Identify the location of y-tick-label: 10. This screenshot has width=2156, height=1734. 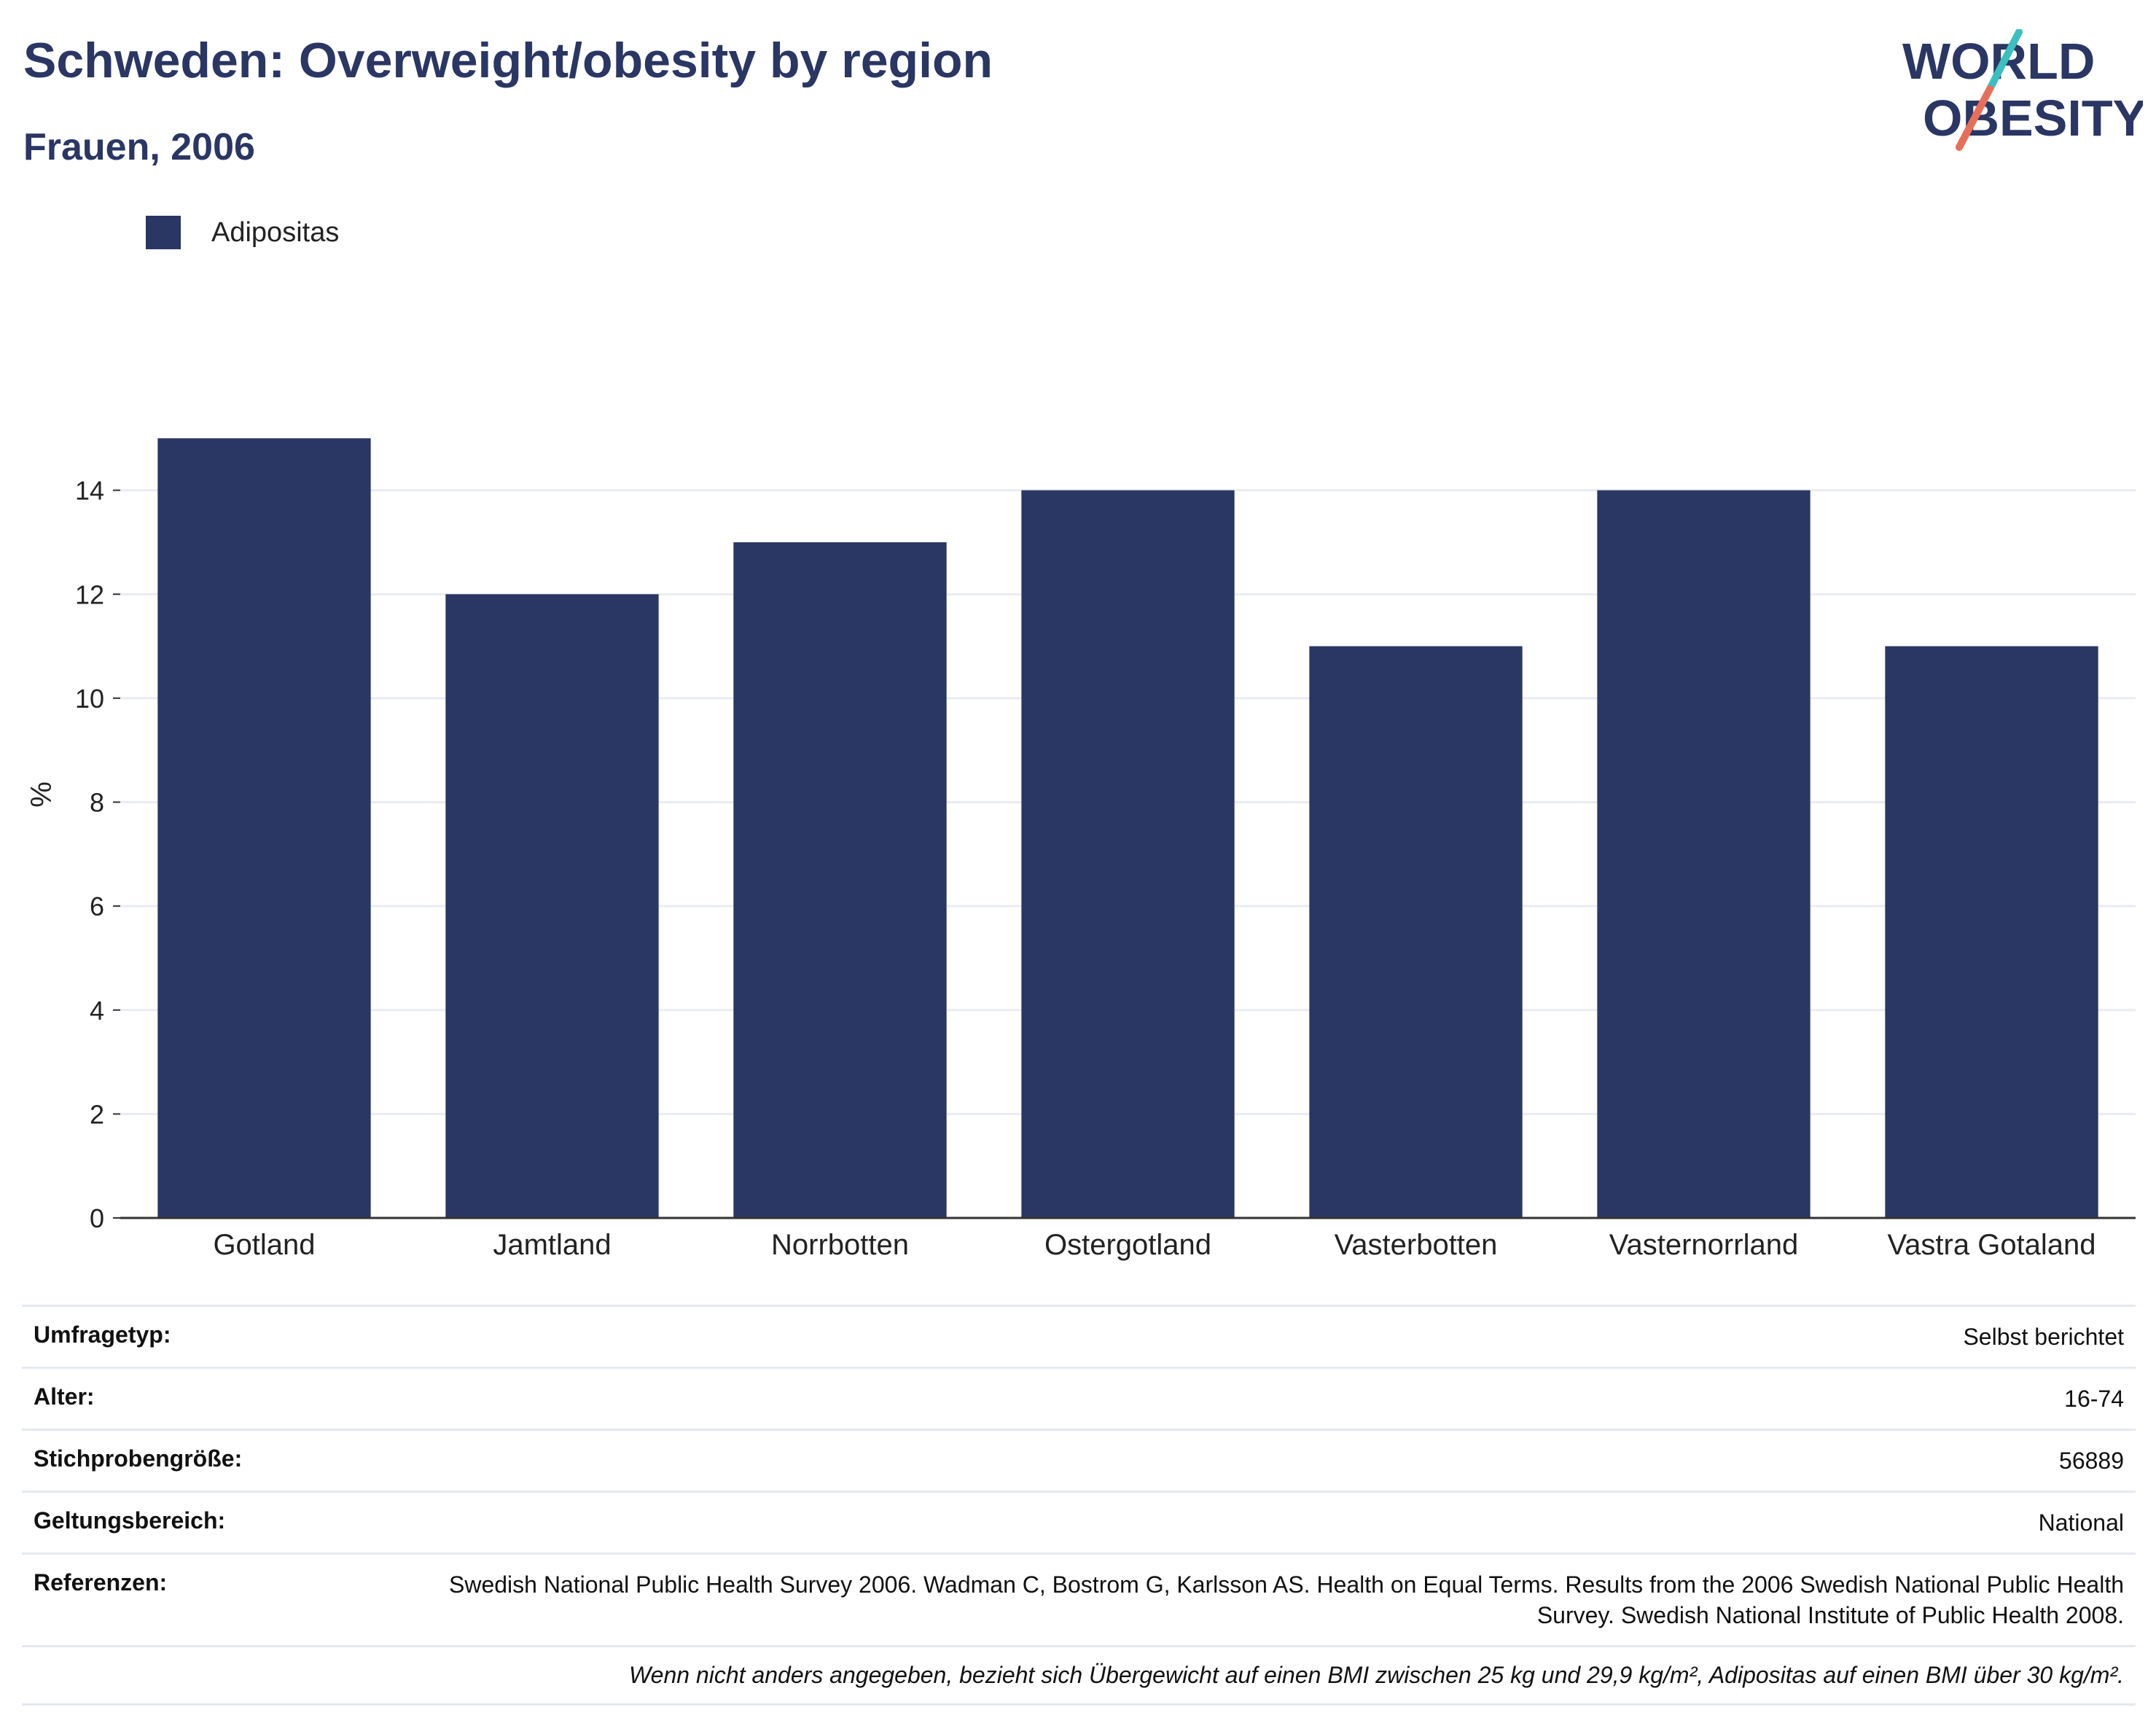
(90, 699).